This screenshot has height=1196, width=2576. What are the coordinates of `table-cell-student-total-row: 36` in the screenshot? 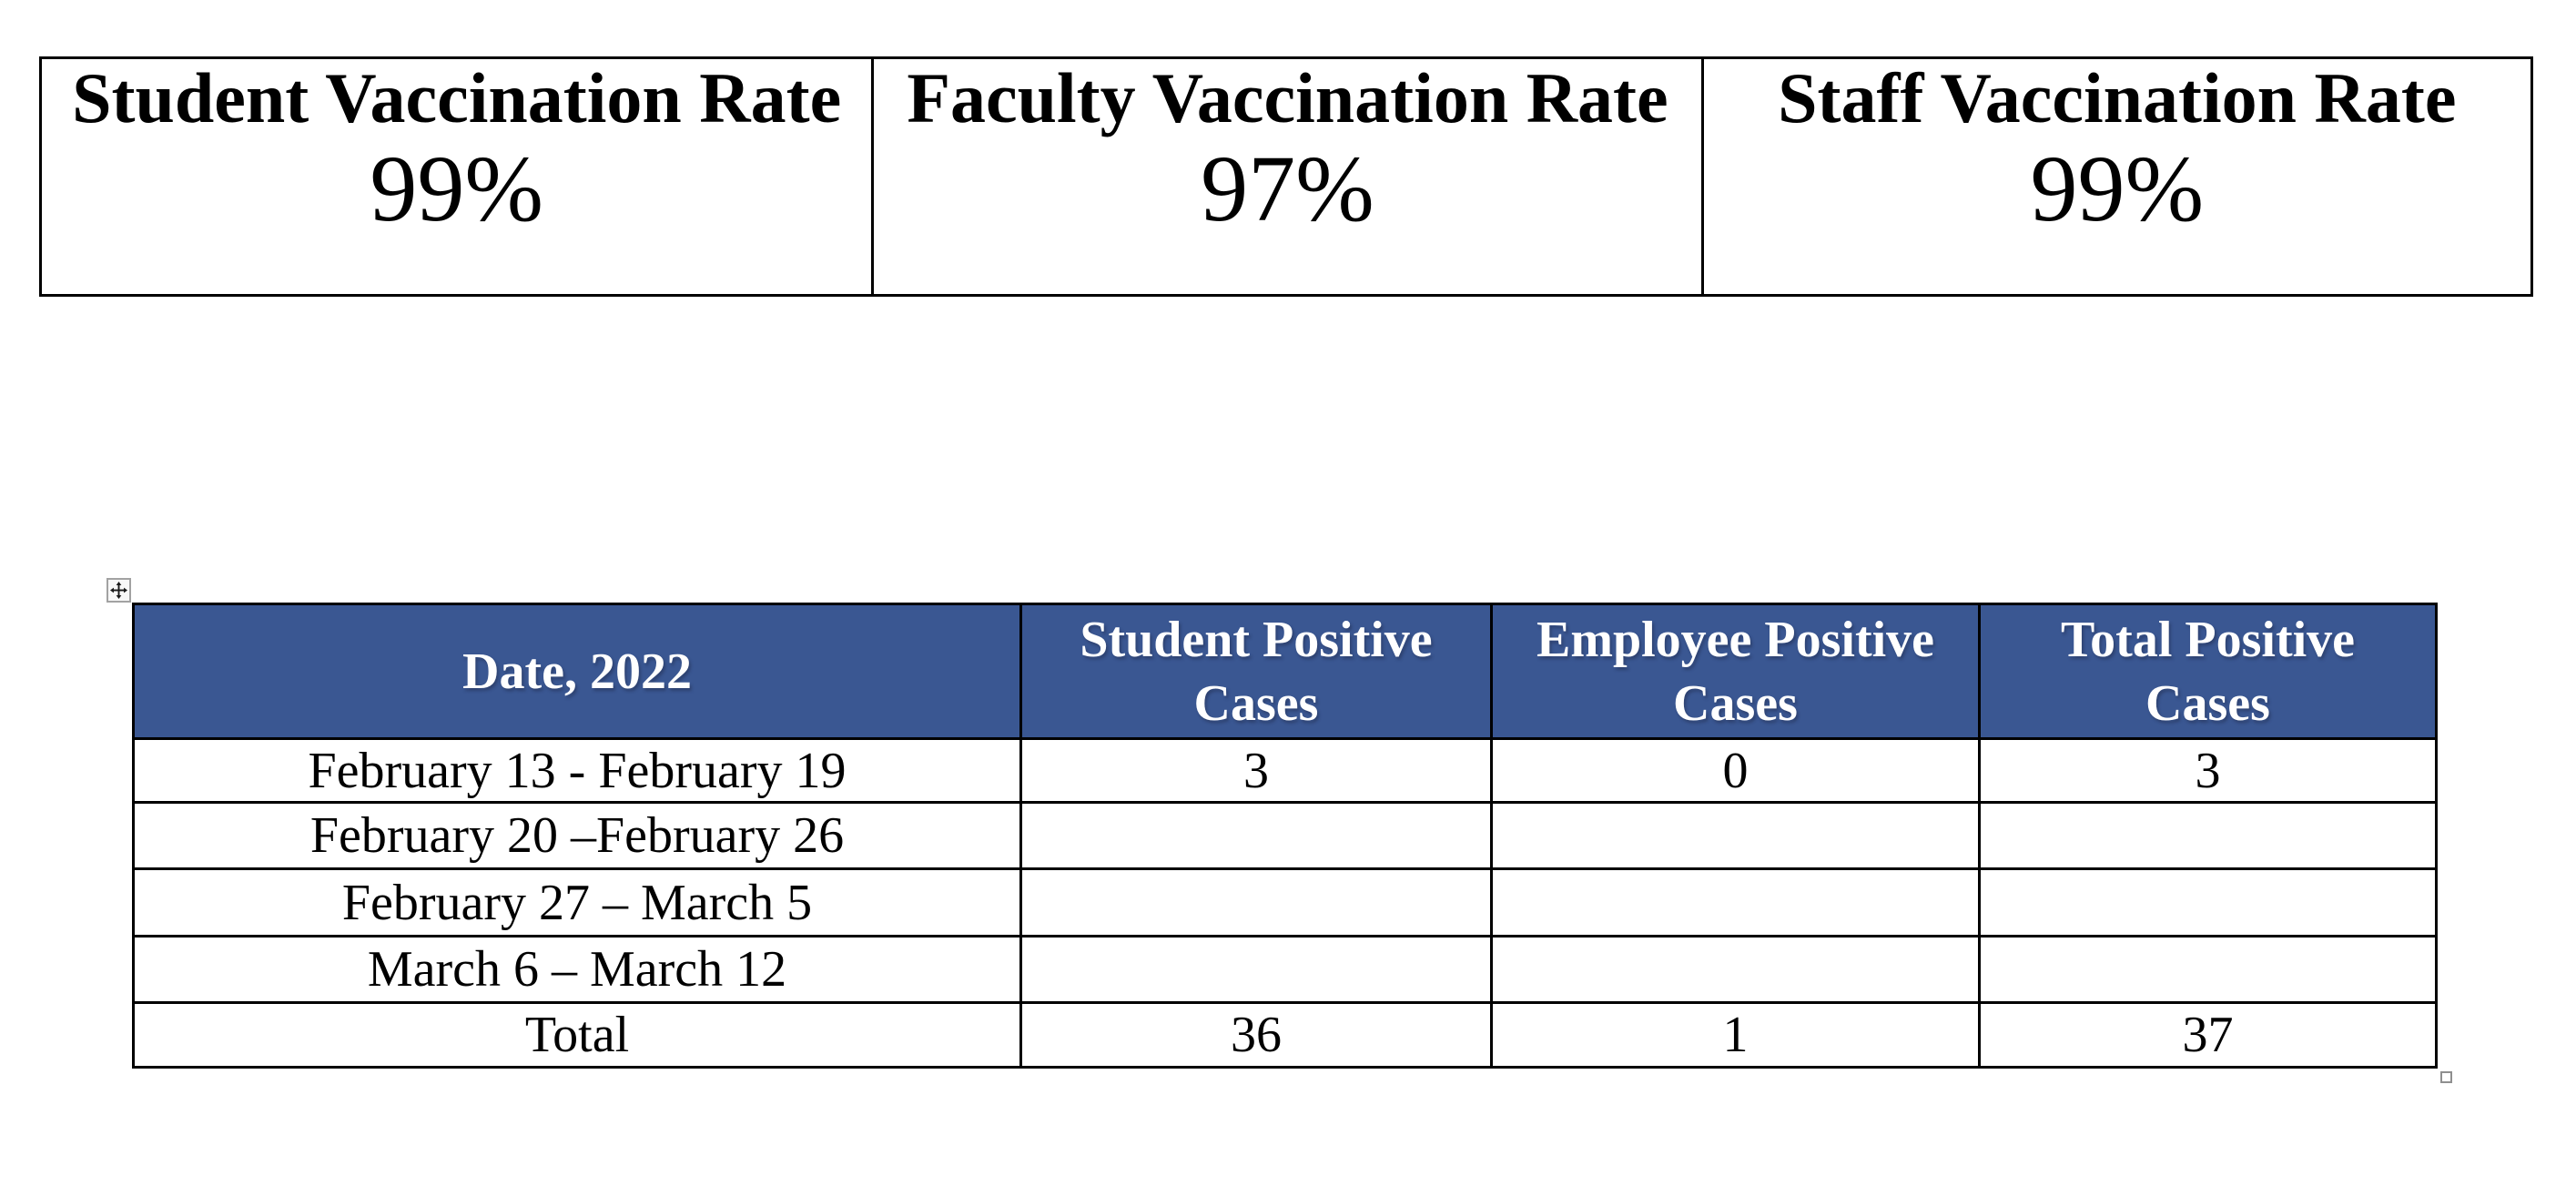 It's located at (1254, 1033).